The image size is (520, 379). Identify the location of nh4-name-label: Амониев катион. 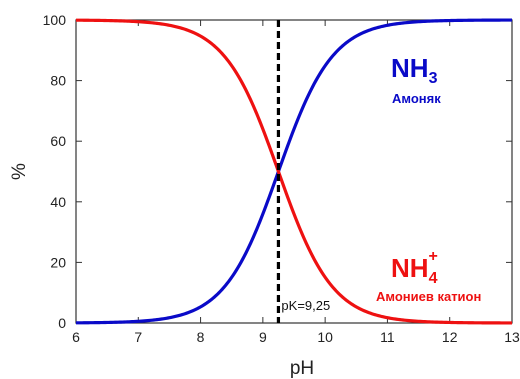
(428, 296).